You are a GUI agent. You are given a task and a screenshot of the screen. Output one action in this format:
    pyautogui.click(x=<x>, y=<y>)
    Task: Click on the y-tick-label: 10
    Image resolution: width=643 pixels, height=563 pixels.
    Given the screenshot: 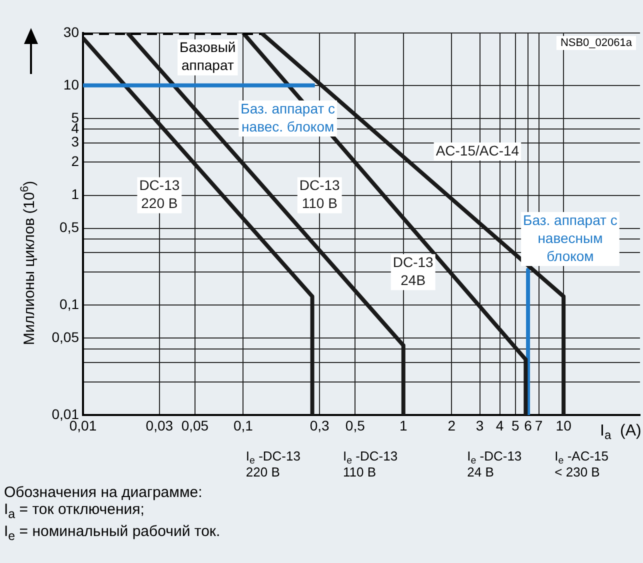 What is the action you would take?
    pyautogui.click(x=71, y=84)
    